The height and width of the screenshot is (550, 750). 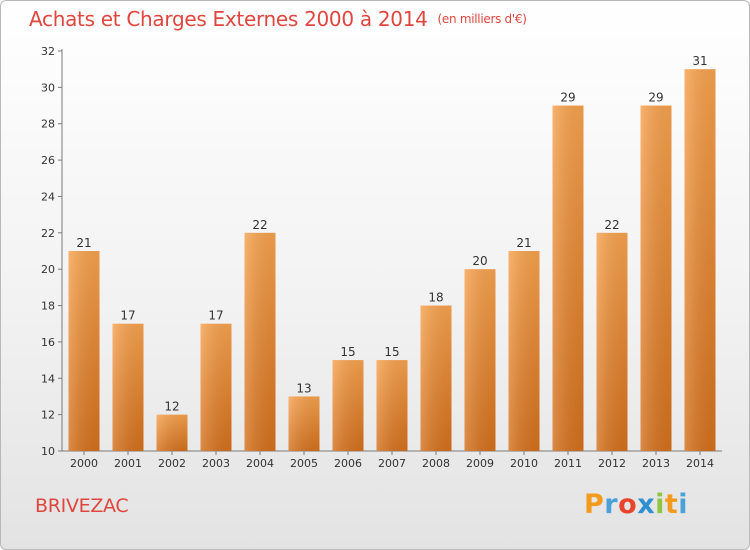 I want to click on logo-letter: t, so click(x=671, y=504).